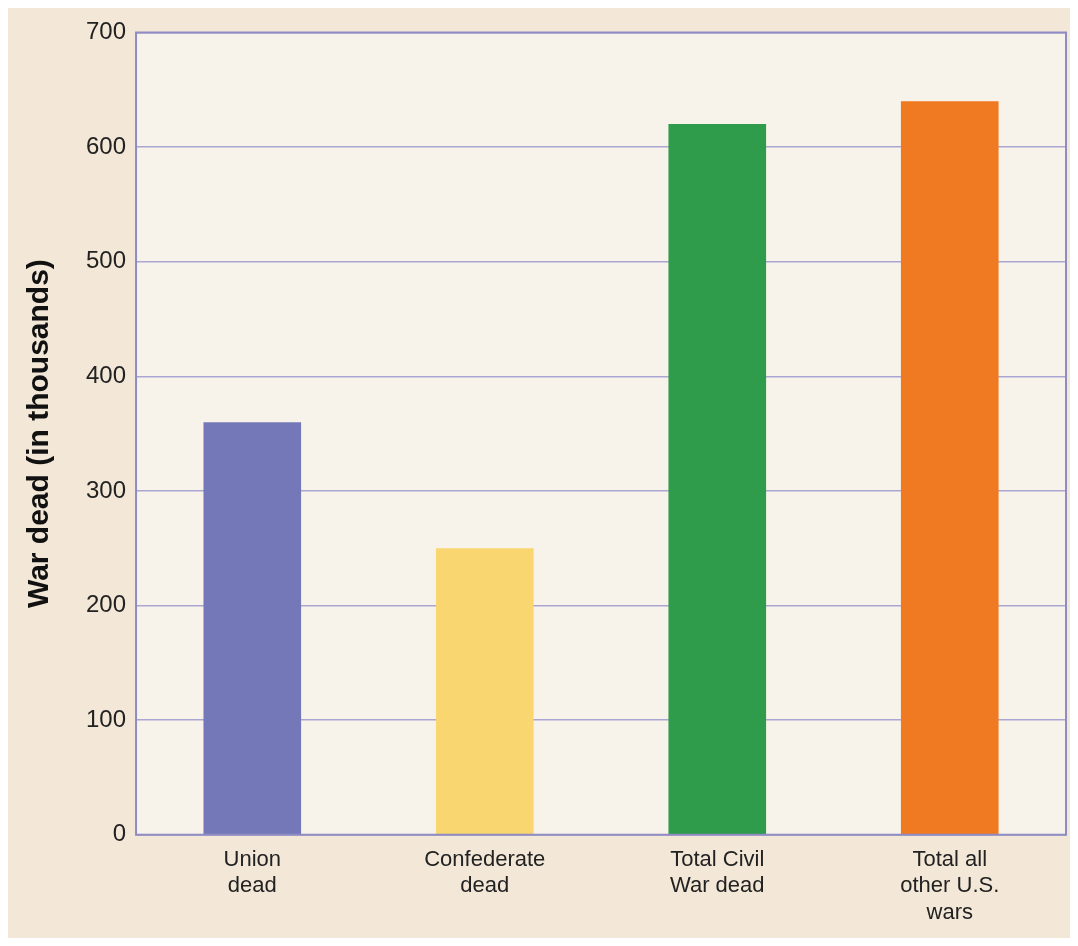  Describe the element at coordinates (38, 434) in the screenshot. I see `y-axis-title: War dead (in thousands)` at that location.